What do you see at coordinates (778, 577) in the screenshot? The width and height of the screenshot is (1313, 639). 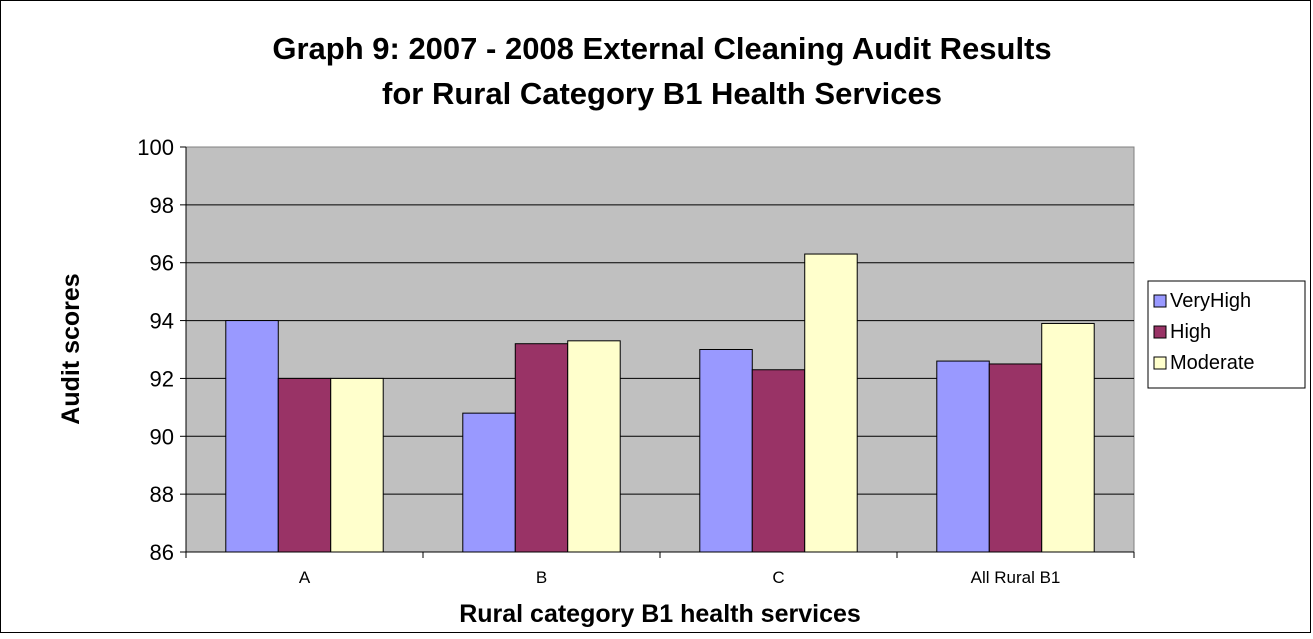 I see `x-tick-label: C` at bounding box center [778, 577].